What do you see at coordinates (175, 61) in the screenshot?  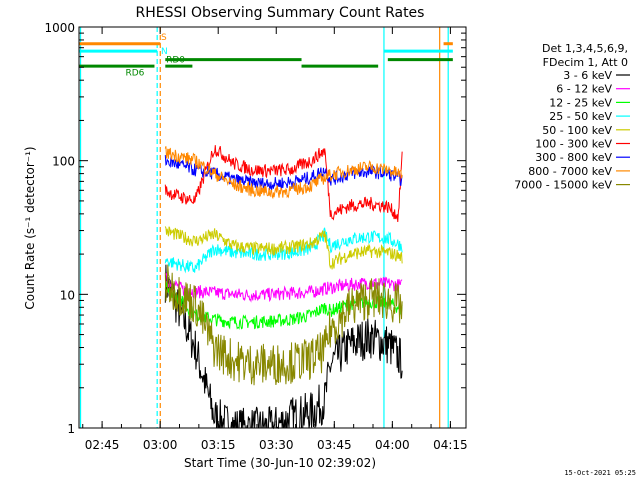 I see `flag-label-rd0: RD0` at bounding box center [175, 61].